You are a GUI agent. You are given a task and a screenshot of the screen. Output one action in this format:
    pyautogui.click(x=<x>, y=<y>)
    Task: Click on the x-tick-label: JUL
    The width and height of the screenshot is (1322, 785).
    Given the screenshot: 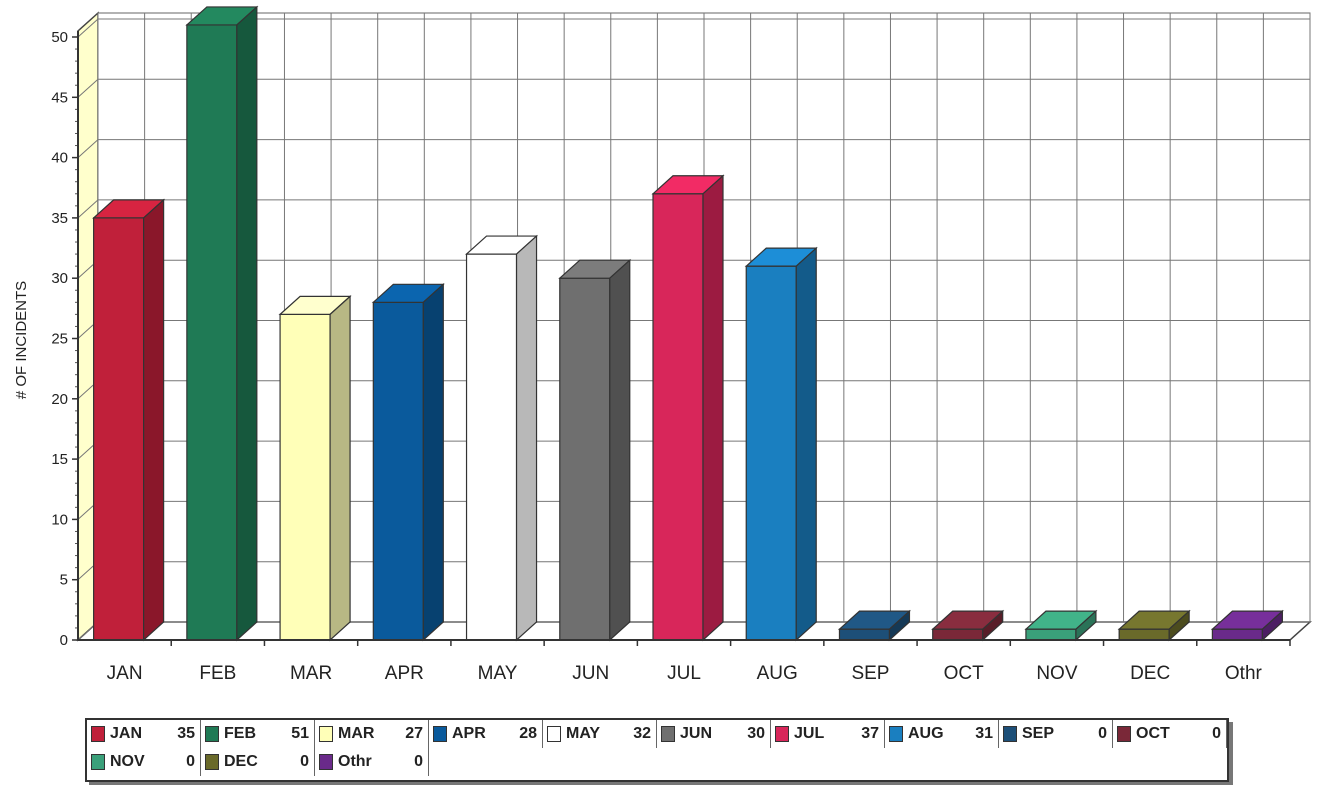 What is the action you would take?
    pyautogui.click(x=684, y=673)
    